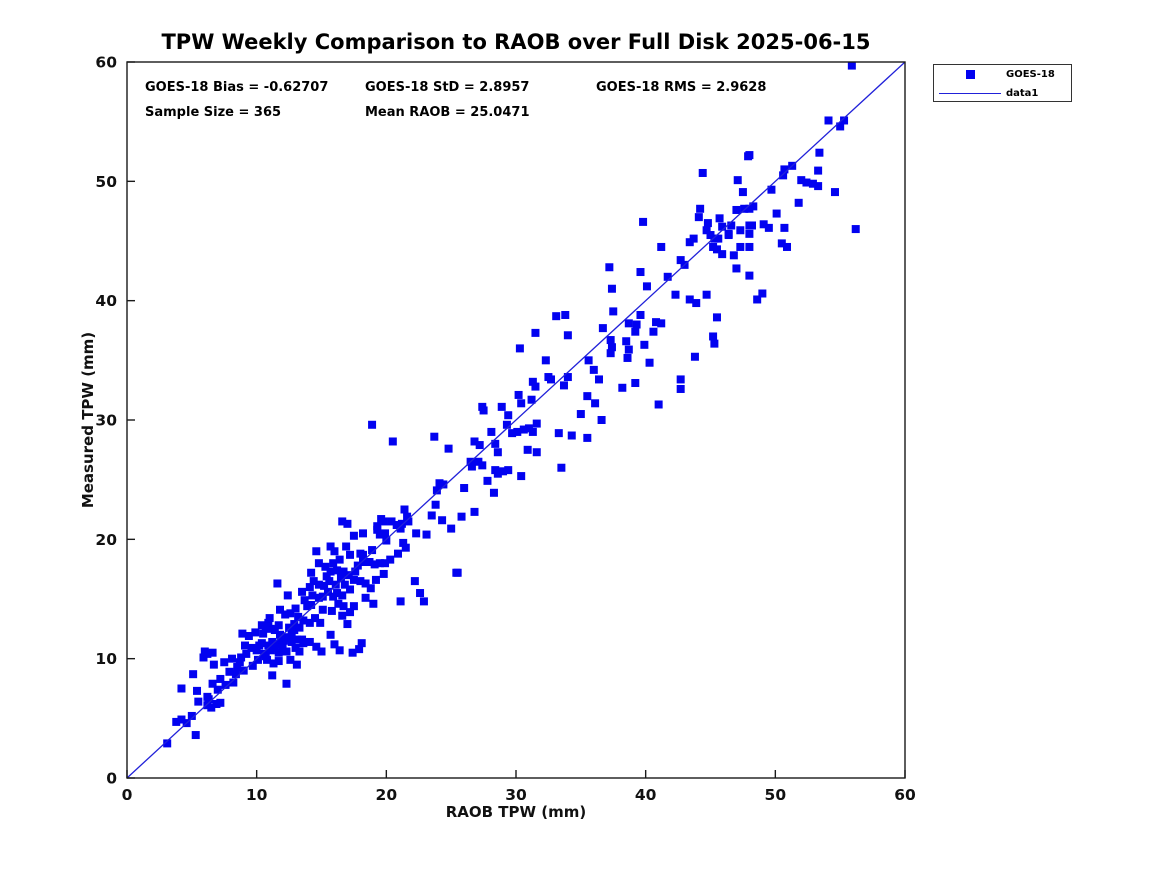 This screenshot has width=1167, height=875. I want to click on x-axis-label: RAOB TPW (mm), so click(516, 812).